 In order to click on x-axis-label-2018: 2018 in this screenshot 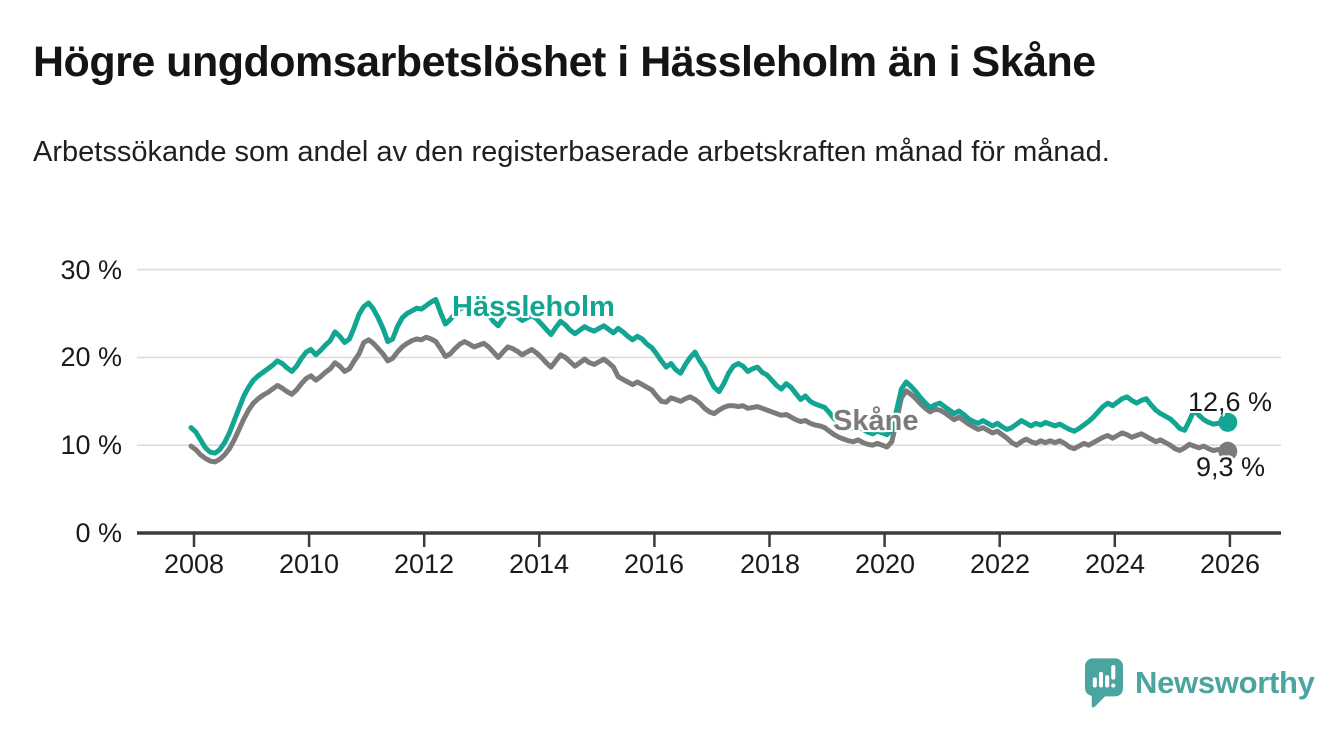, I will do `click(770, 564)`.